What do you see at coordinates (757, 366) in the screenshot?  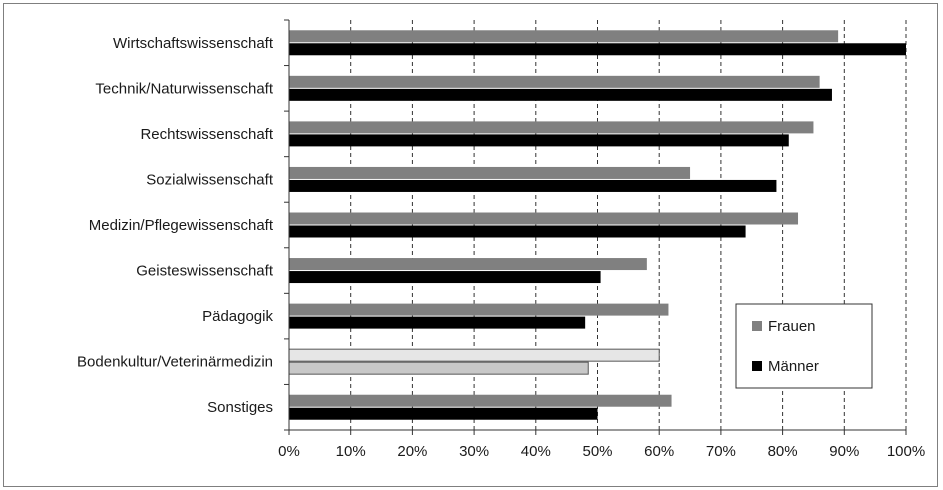 I see `legend-swatch-maenner` at bounding box center [757, 366].